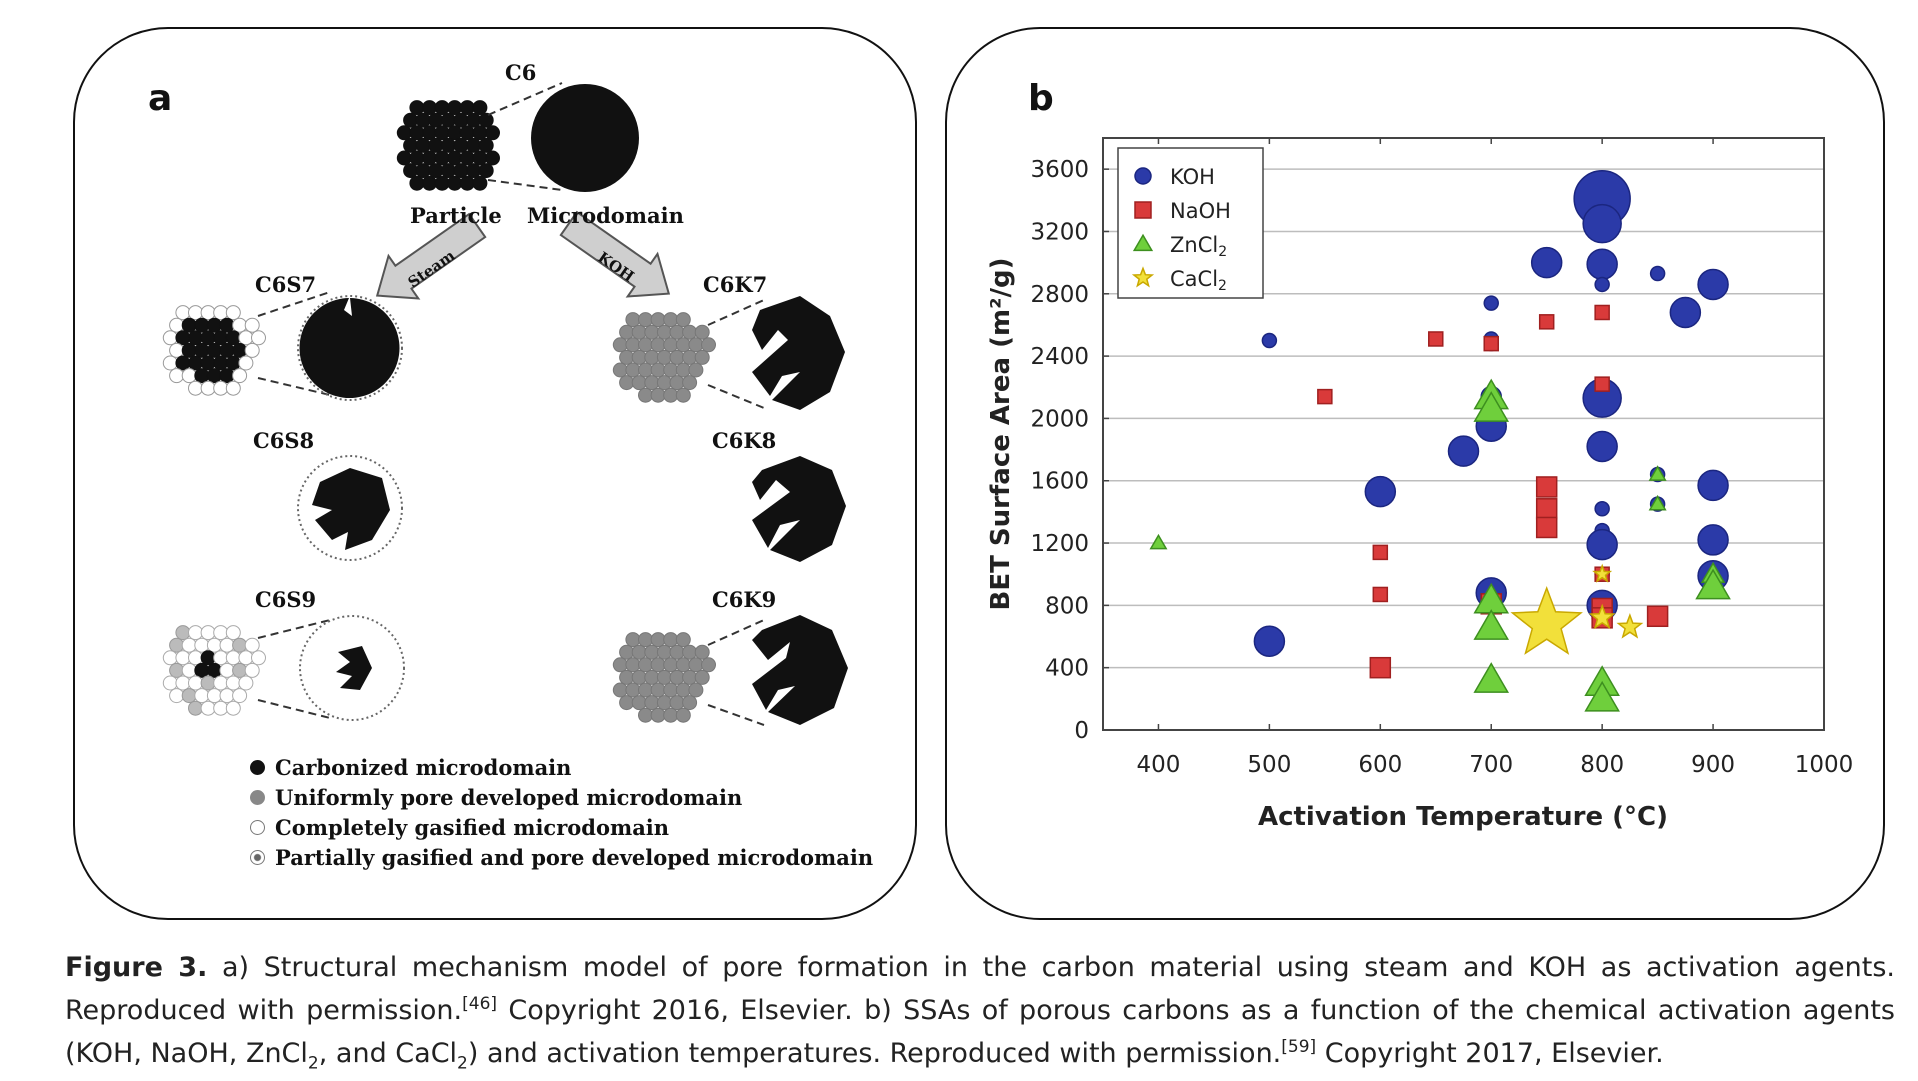 The height and width of the screenshot is (1081, 1918). What do you see at coordinates (799, 509) in the screenshot?
I see `c6k8-microdomain` at bounding box center [799, 509].